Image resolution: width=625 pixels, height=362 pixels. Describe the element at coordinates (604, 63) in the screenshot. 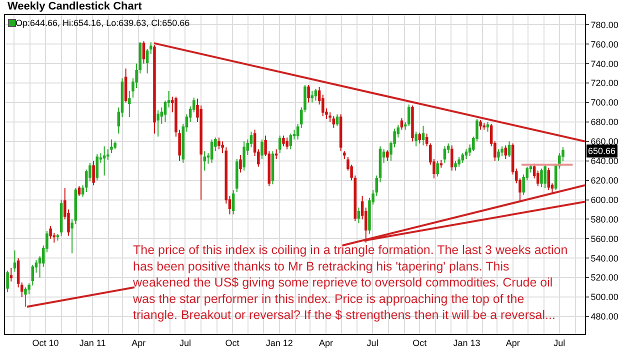

I see `y-tick-label: 740.00` at that location.